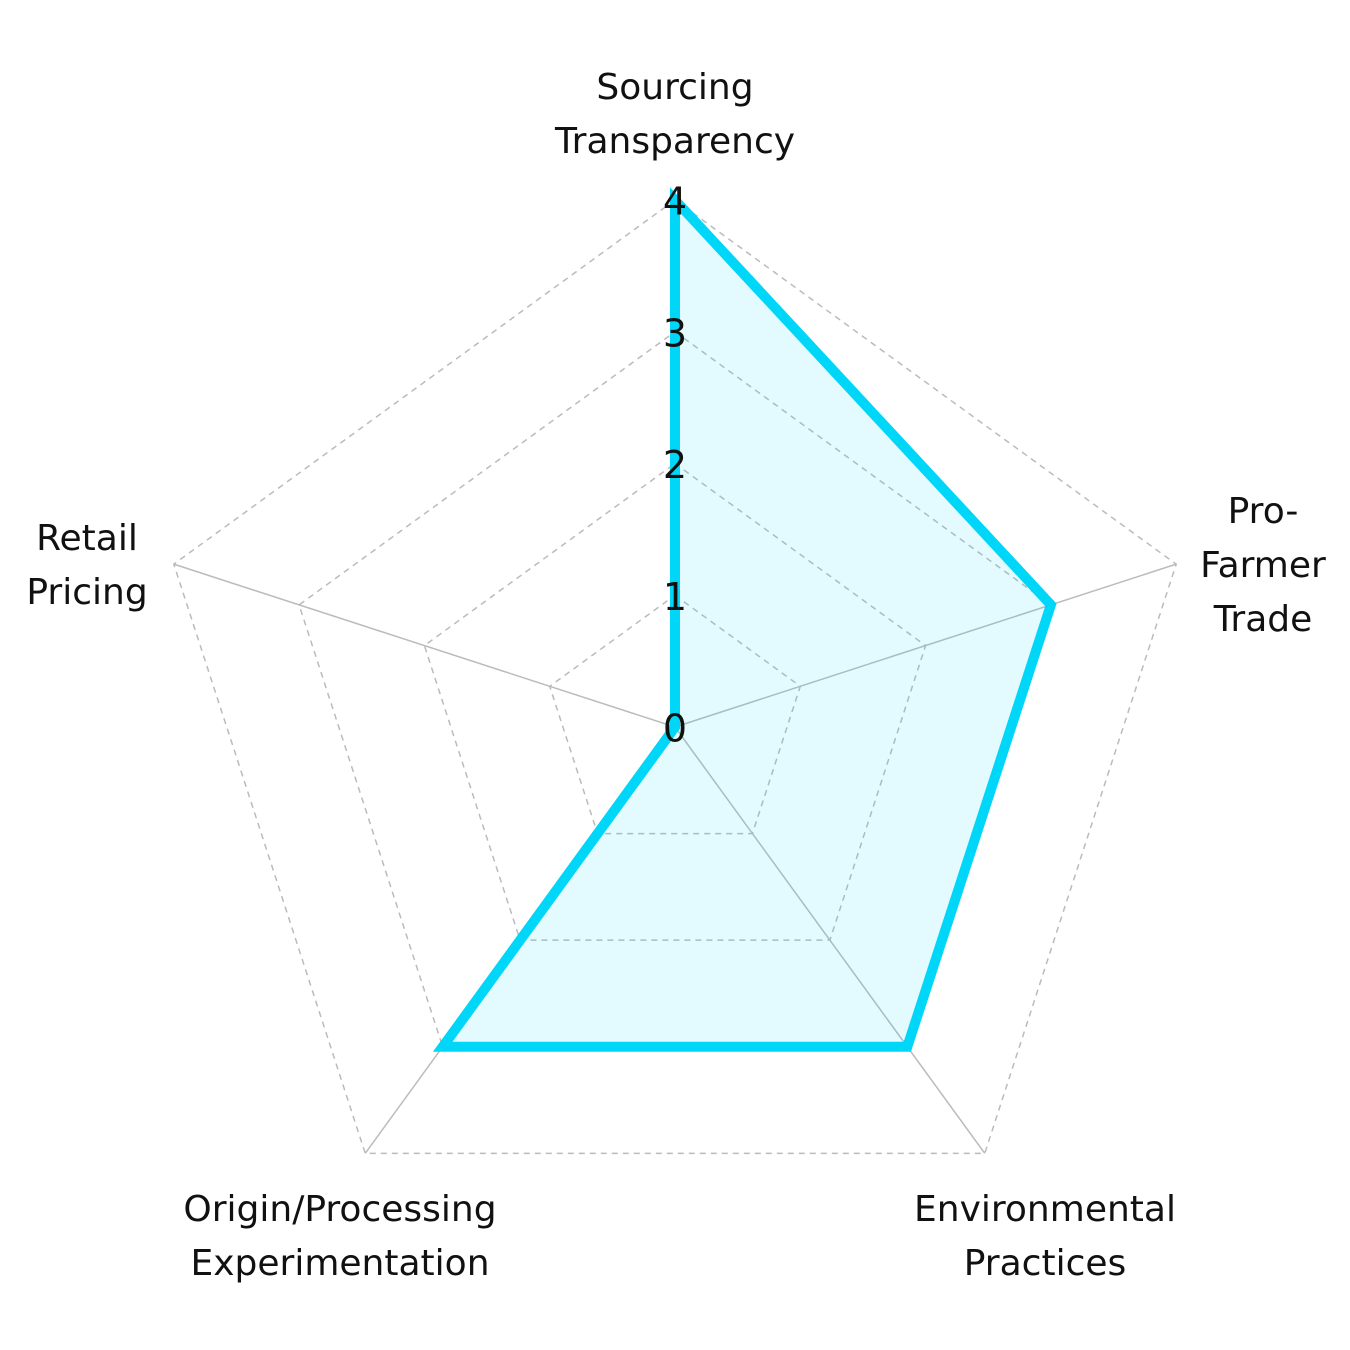  Describe the element at coordinates (424, 645) in the screenshot. I see `spoke` at that location.